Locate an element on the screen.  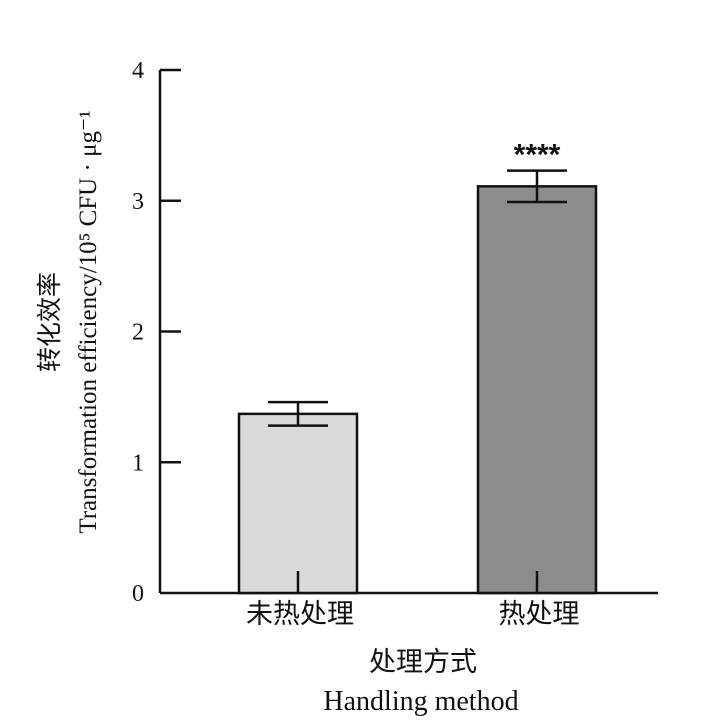
y-axis-title: 转化效率 is located at coordinates (49, 322).